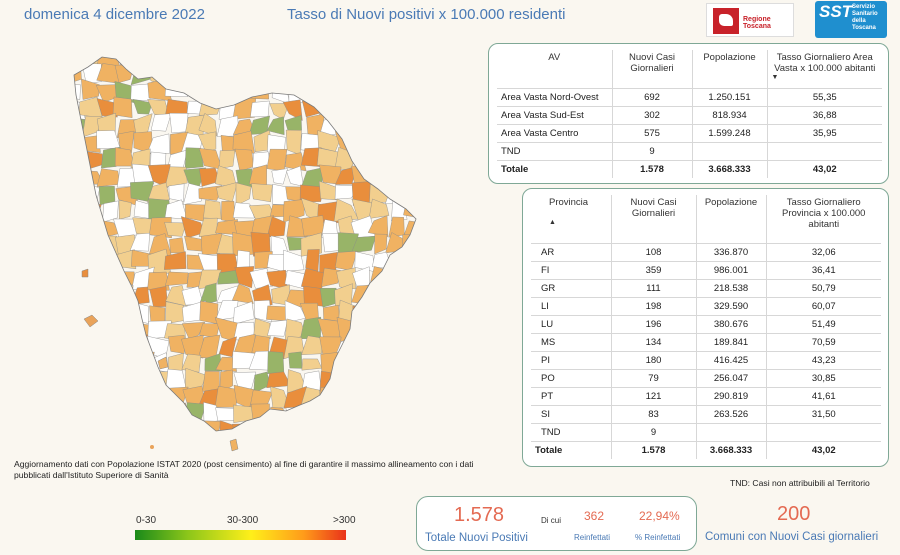 This screenshot has height=555, width=900. Describe the element at coordinates (689, 115) in the screenshot. I see `table-row: Area Vasta Sud-Est 302 818.934 36,88` at that location.